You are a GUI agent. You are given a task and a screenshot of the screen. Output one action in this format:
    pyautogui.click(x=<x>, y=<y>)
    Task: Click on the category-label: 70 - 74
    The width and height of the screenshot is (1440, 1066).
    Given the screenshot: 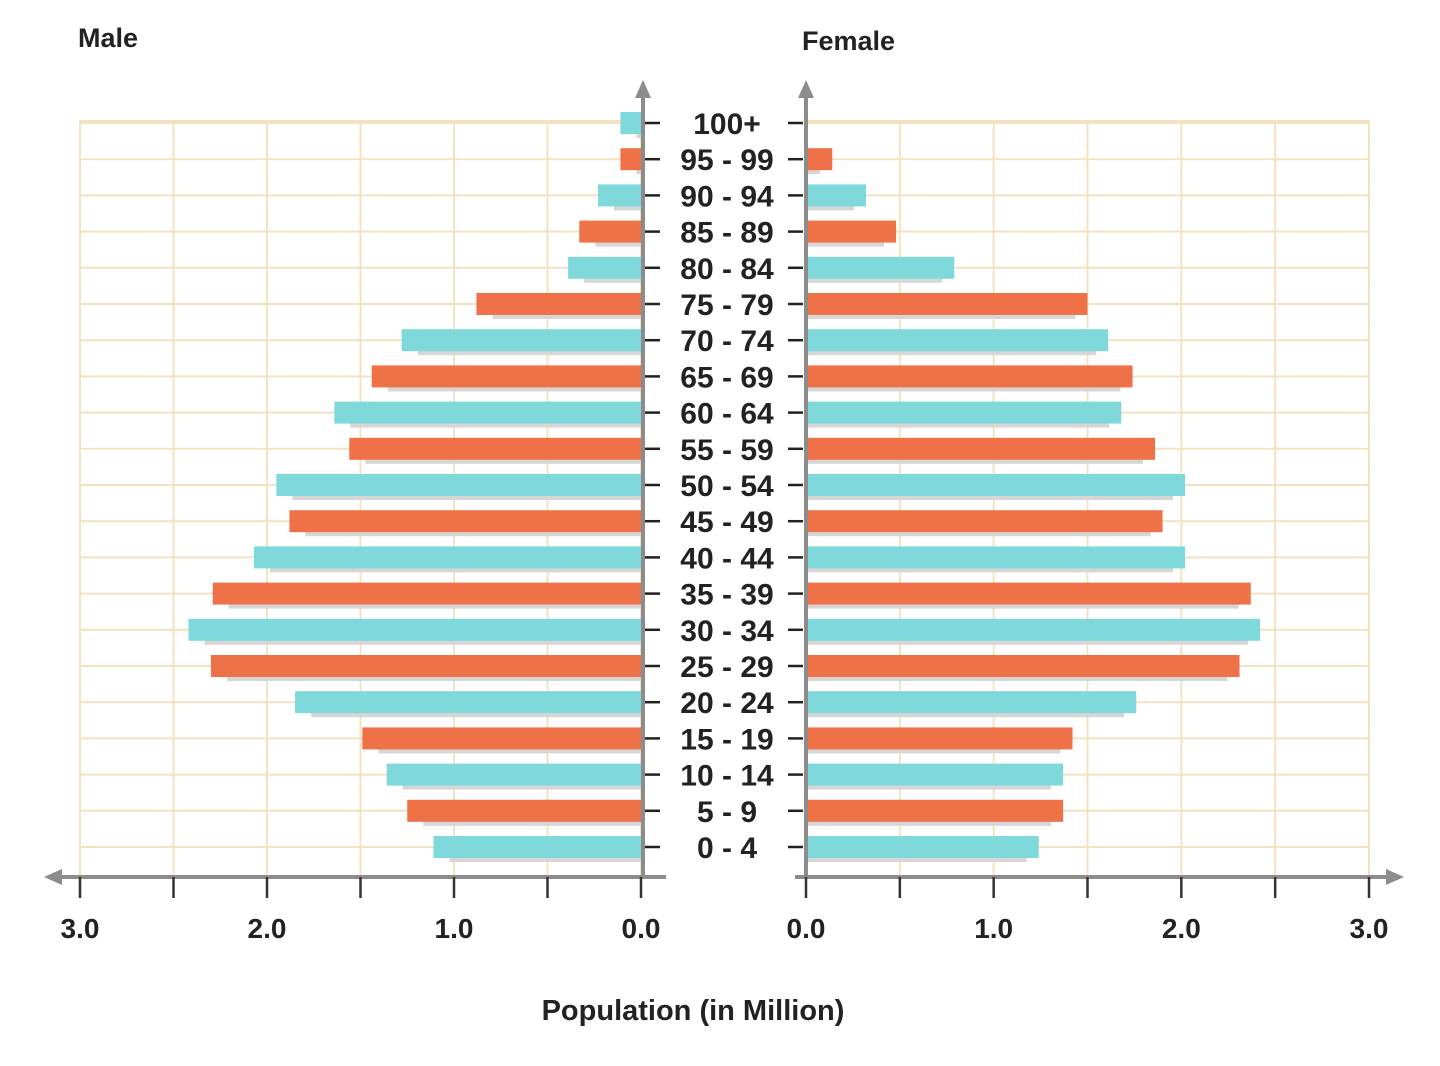 What is the action you would take?
    pyautogui.click(x=727, y=341)
    